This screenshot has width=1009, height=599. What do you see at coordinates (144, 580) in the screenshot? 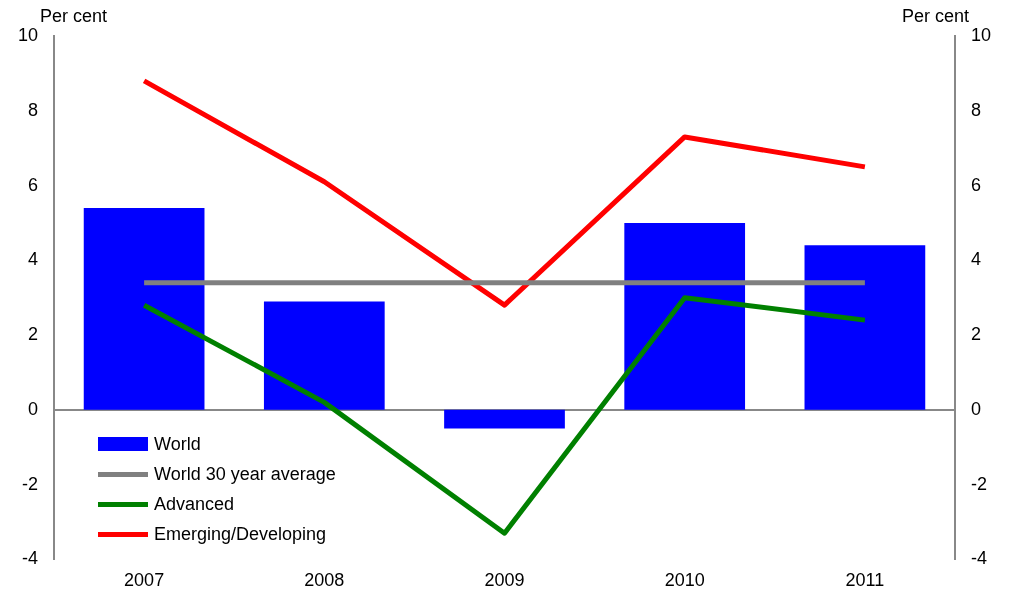
I see `x-tick-label: 2007` at bounding box center [144, 580].